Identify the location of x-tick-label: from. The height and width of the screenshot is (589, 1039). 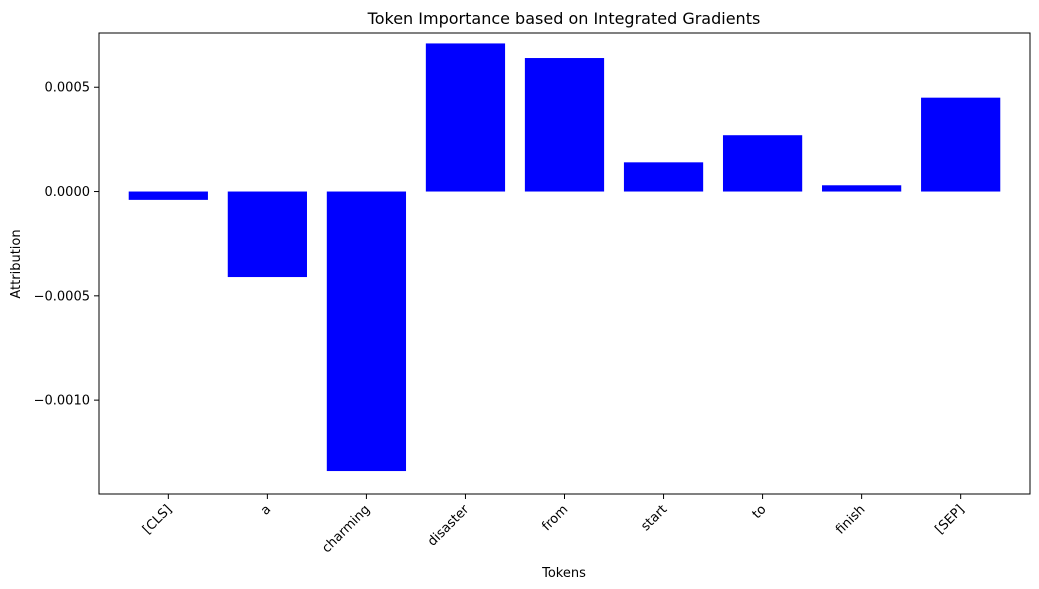
(555, 518).